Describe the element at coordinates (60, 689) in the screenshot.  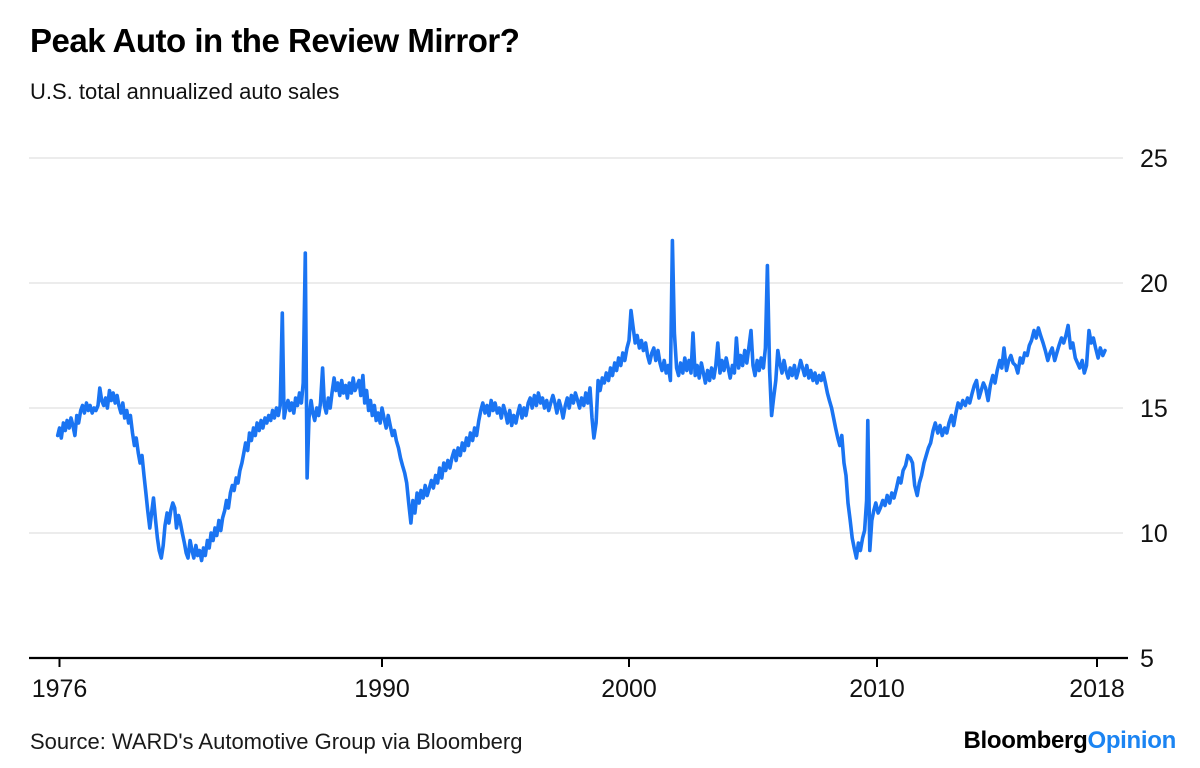
I see `x-axis-tick-label: 1976` at that location.